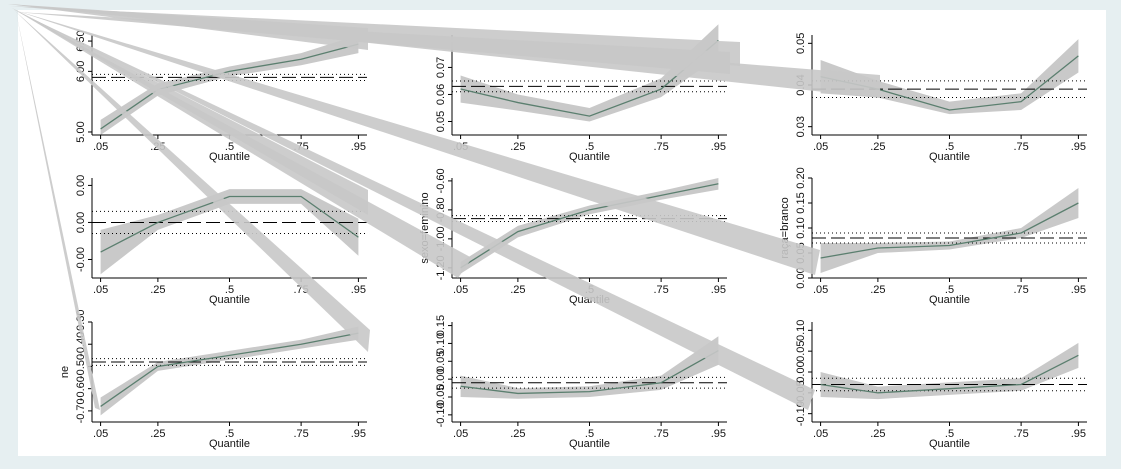 Image resolution: width=1121 pixels, height=469 pixels. What do you see at coordinates (441, 396) in the screenshot?
I see `y-tick-label: -0.05` at bounding box center [441, 396].